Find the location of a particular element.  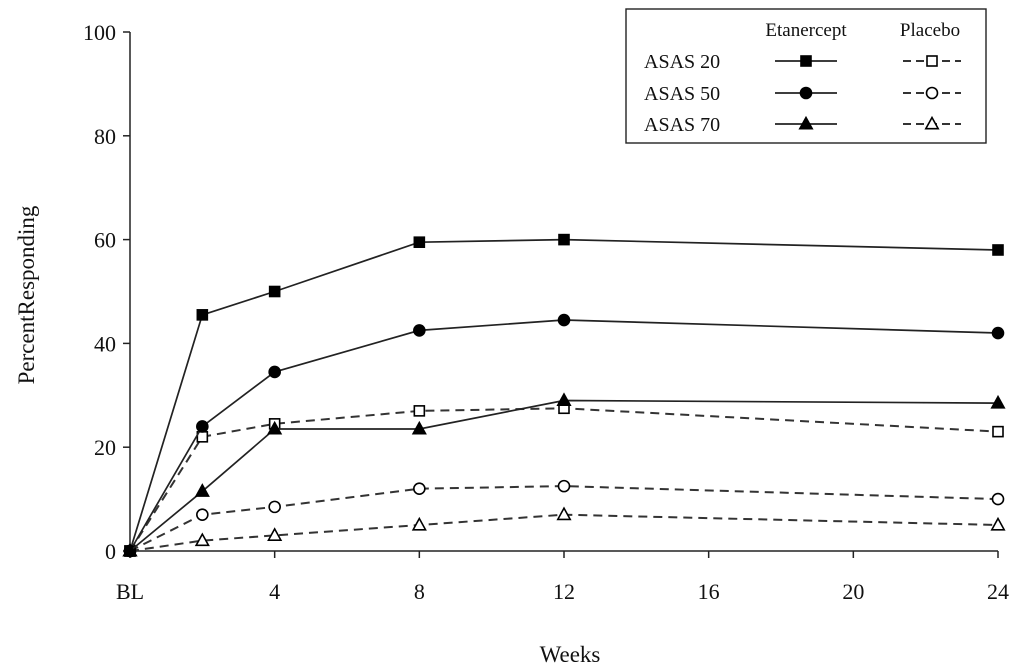

y-tick-label: 80 is located at coordinates (105, 136).